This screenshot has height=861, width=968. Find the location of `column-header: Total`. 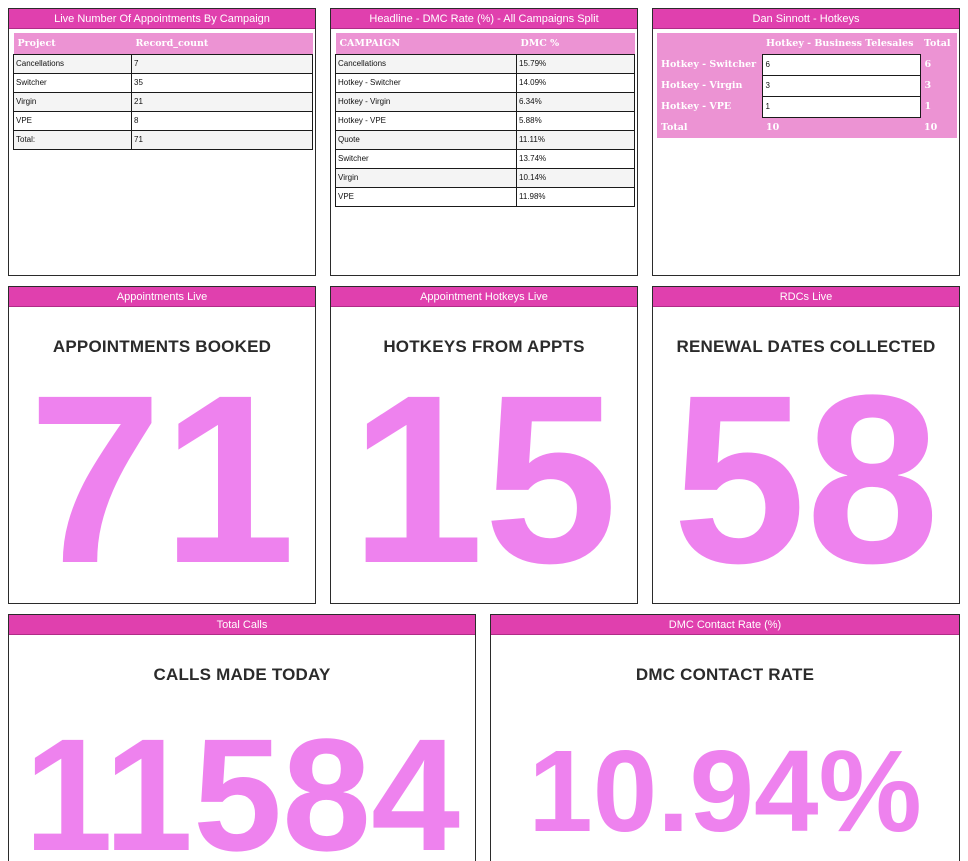

column-header: Total is located at coordinates (938, 43).